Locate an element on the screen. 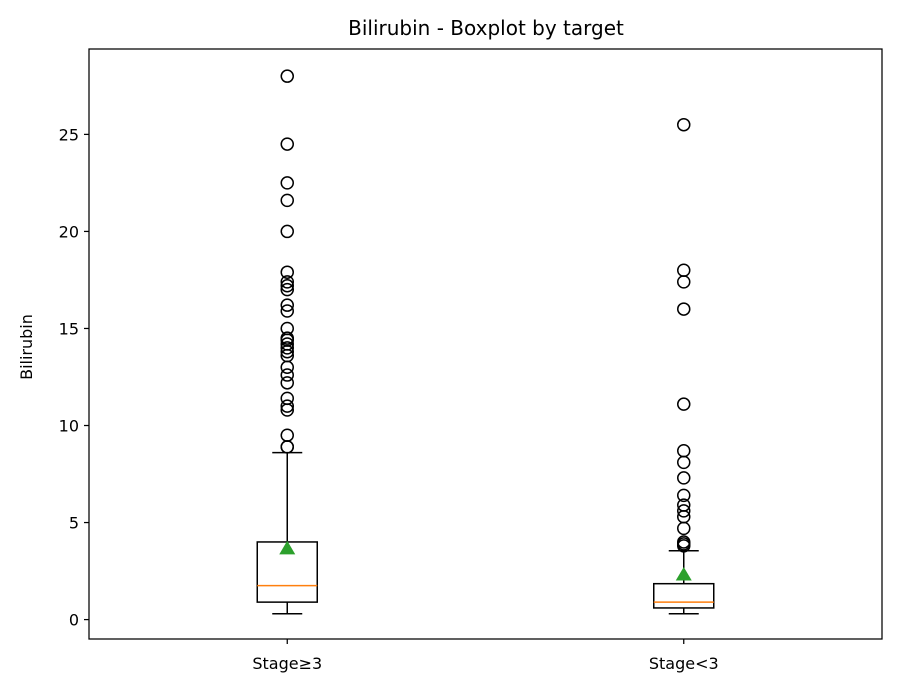  iqr-box is located at coordinates (684, 595).